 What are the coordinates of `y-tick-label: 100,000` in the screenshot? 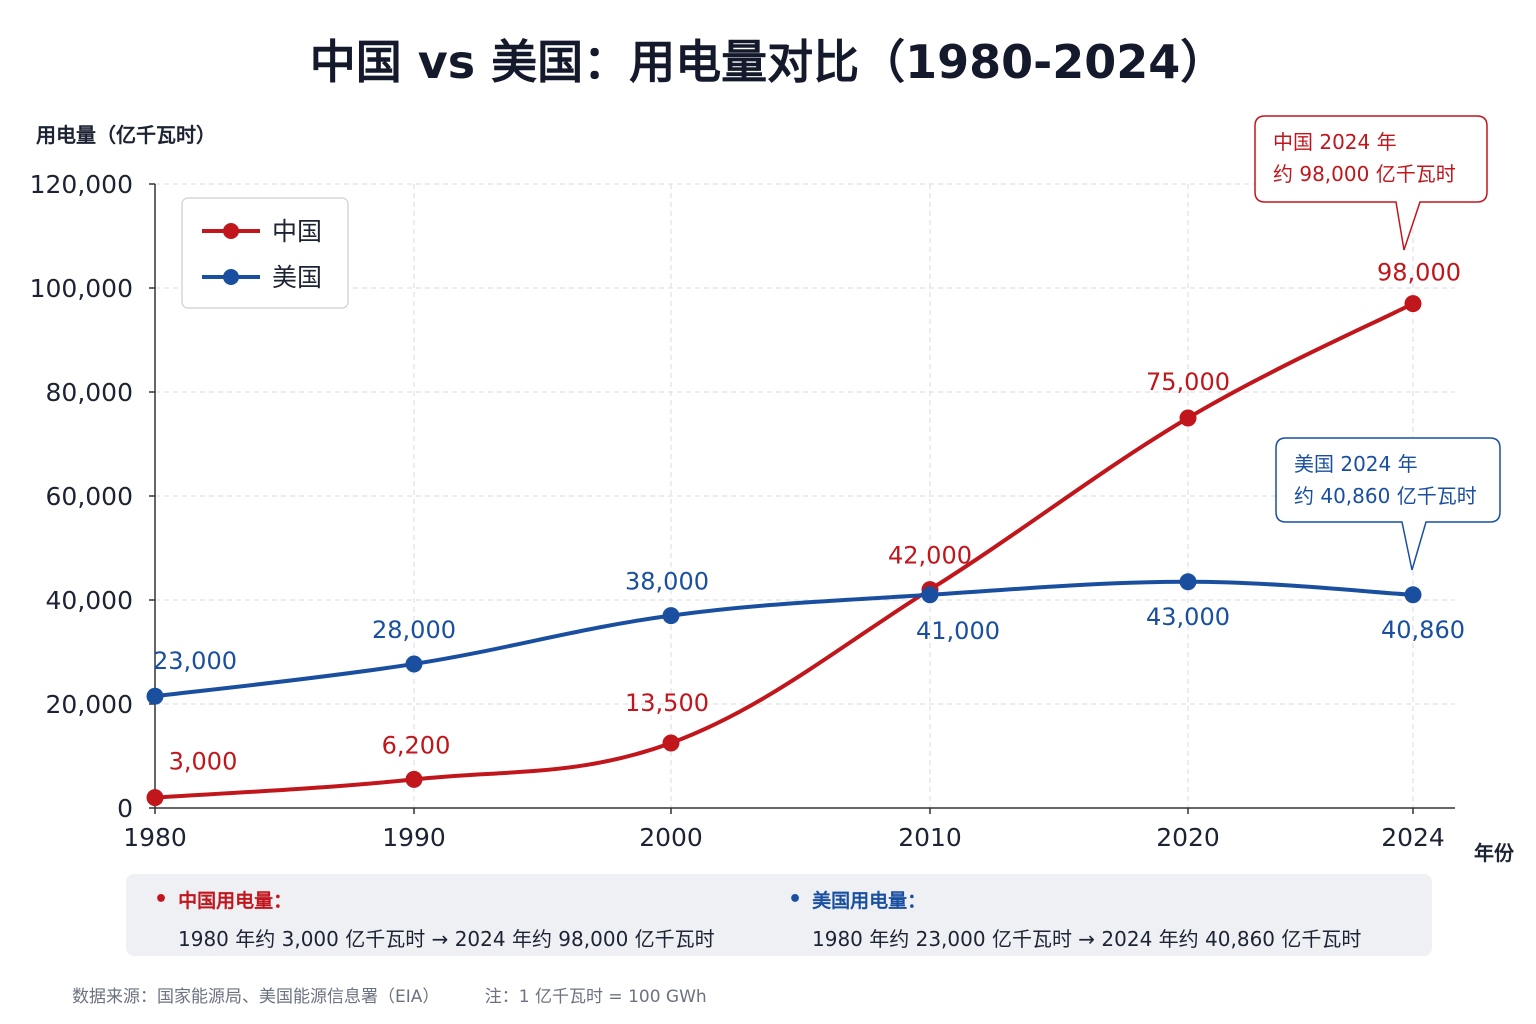 It's located at (81, 288).